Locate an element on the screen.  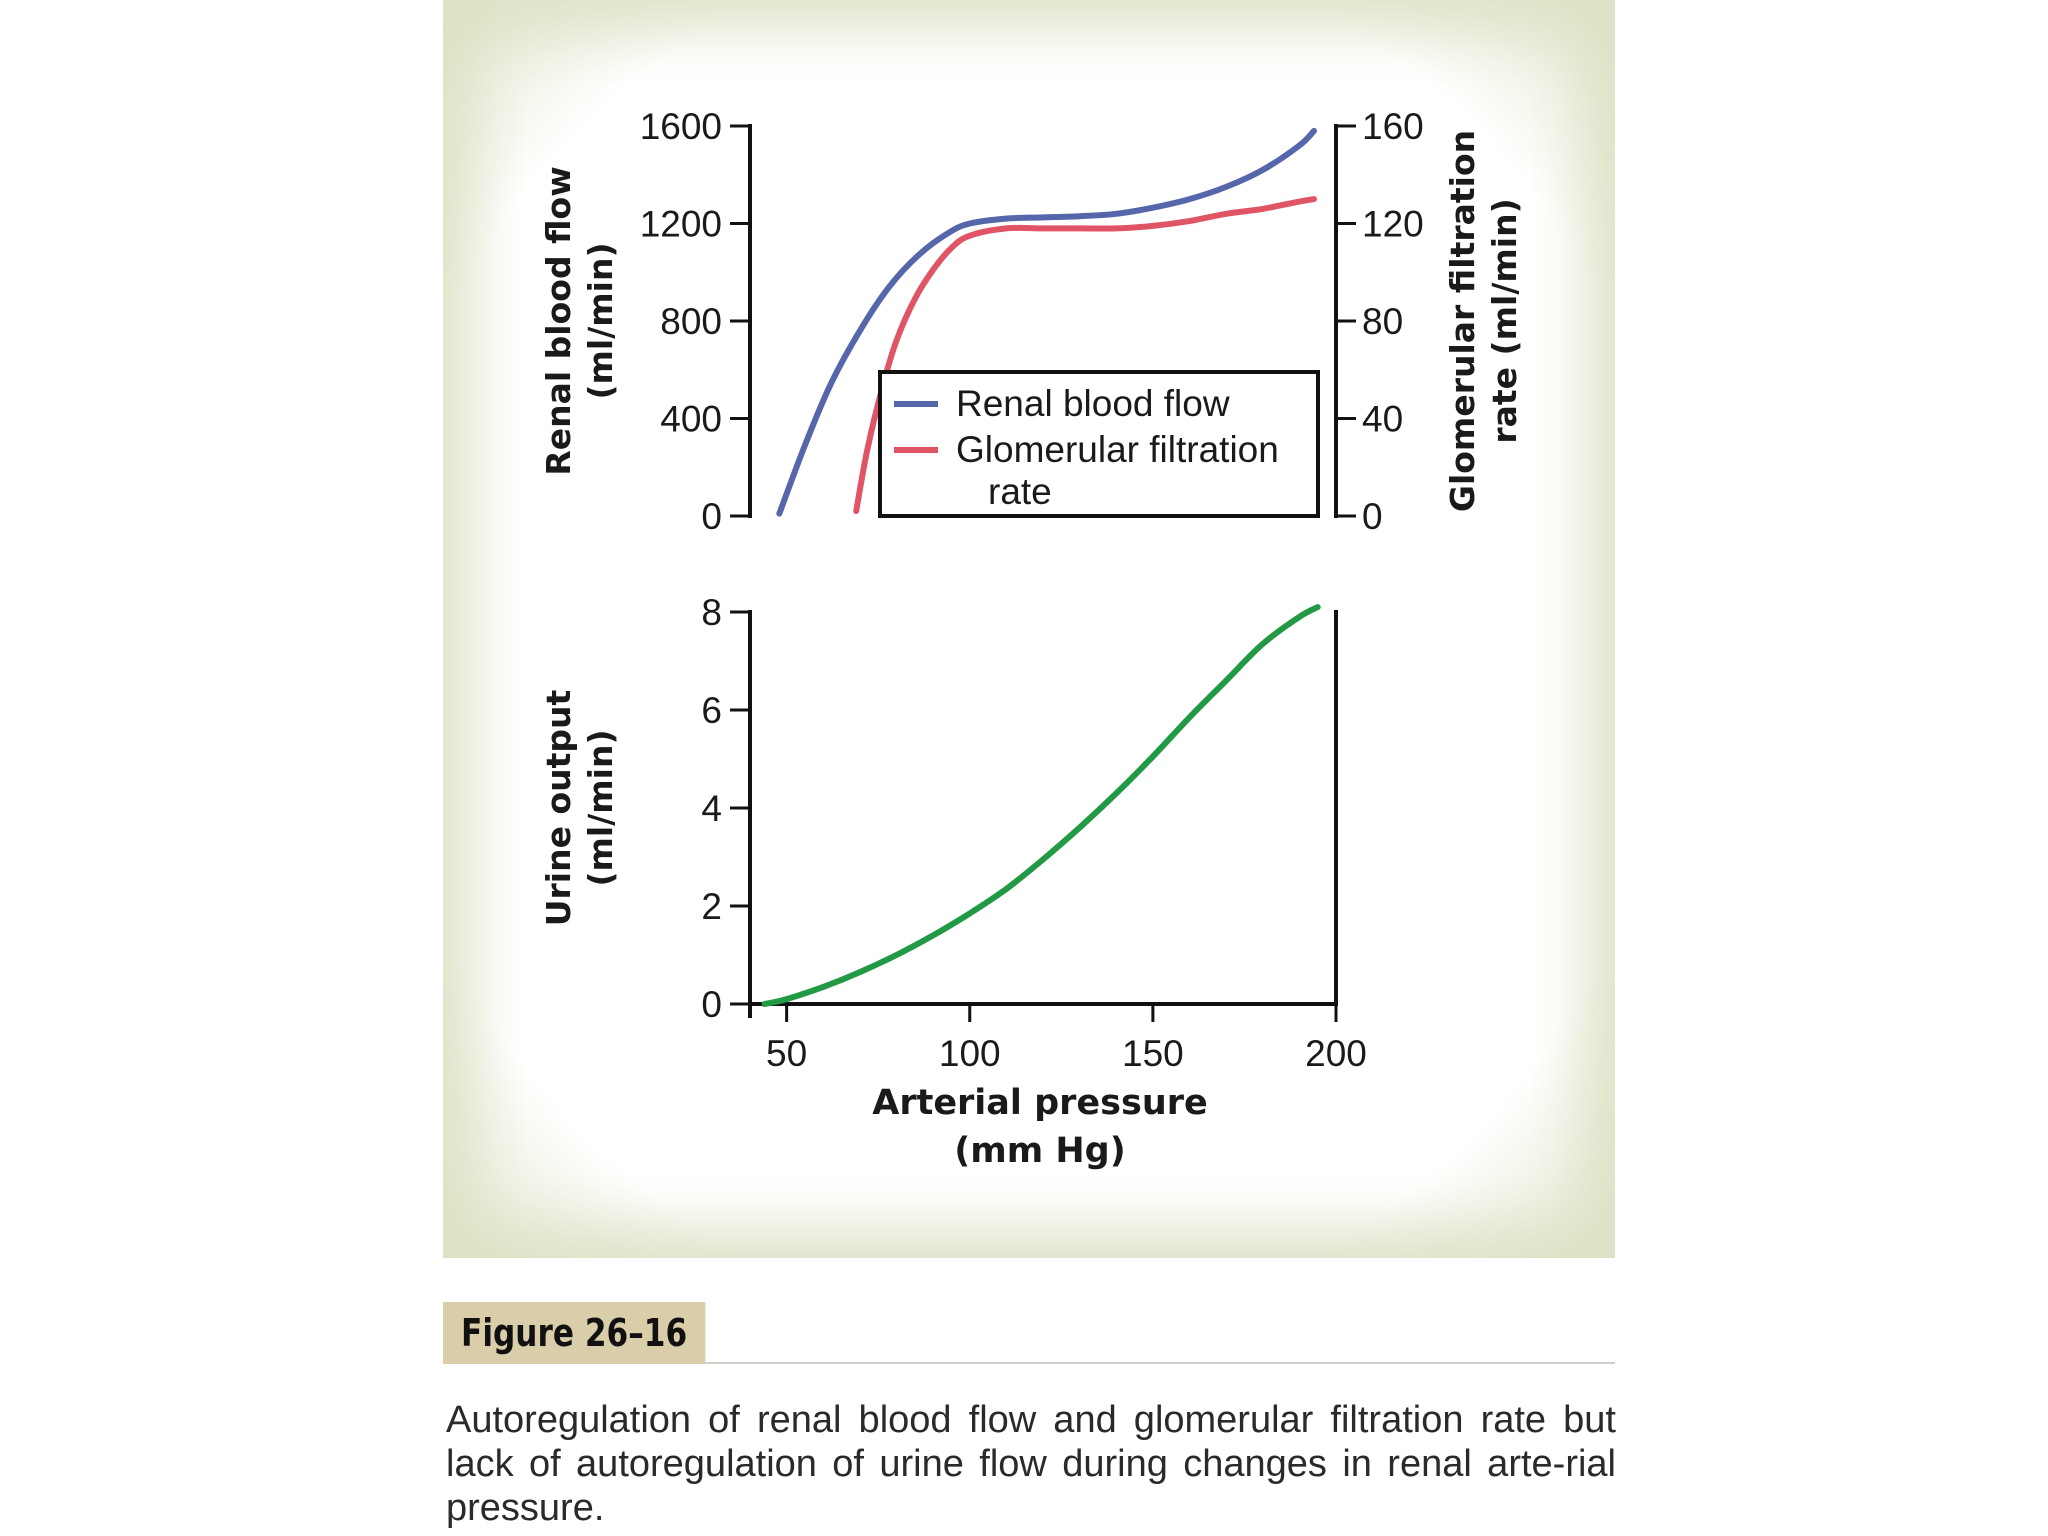
legend-label: Glomerular filtration is located at coordinates (1117, 449).